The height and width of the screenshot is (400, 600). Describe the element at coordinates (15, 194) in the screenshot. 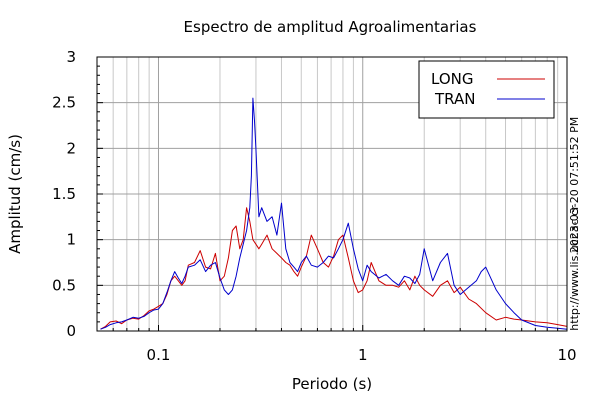

I see `y-axis-label: Amplitud (cm/s)` at that location.